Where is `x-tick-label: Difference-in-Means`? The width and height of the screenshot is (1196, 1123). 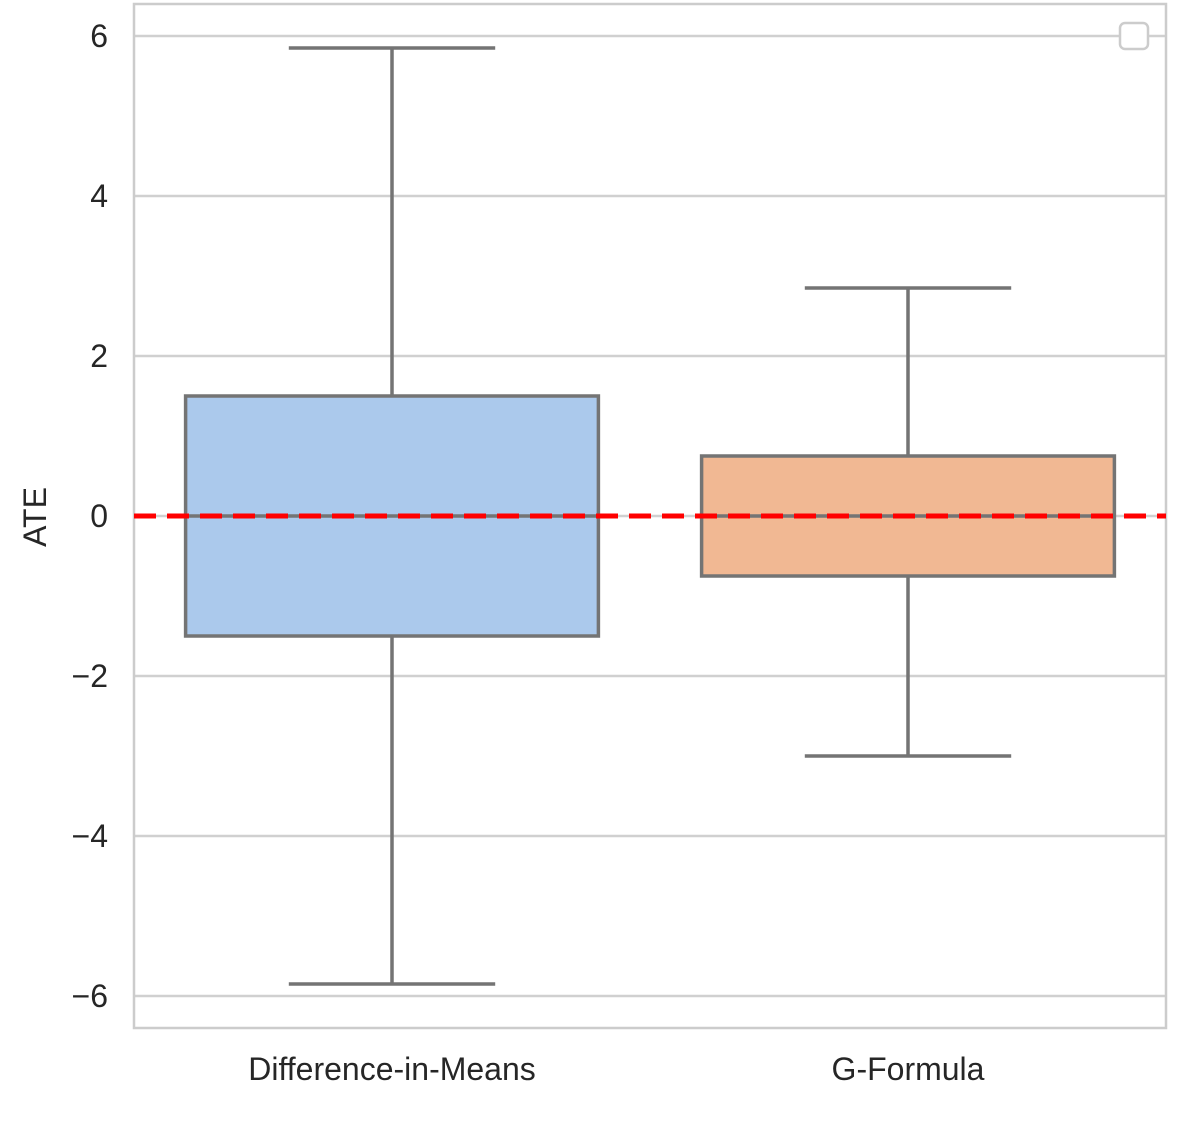 x-tick-label: Difference-in-Means is located at coordinates (392, 1069).